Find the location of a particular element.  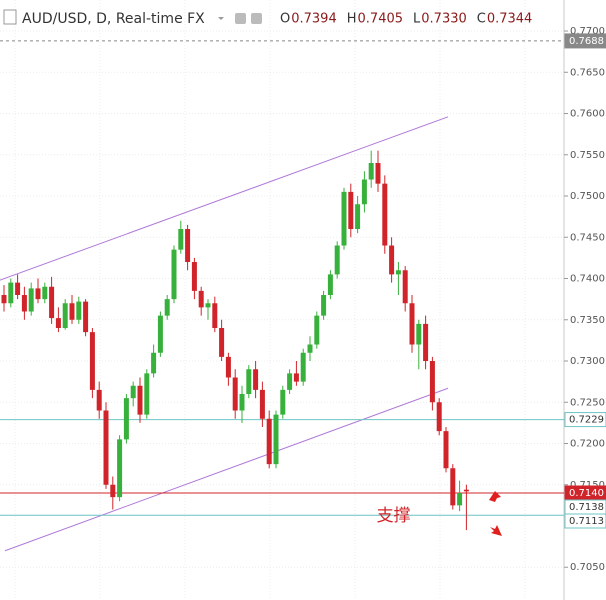

price-badge-label: 0.7113 is located at coordinates (586, 521).